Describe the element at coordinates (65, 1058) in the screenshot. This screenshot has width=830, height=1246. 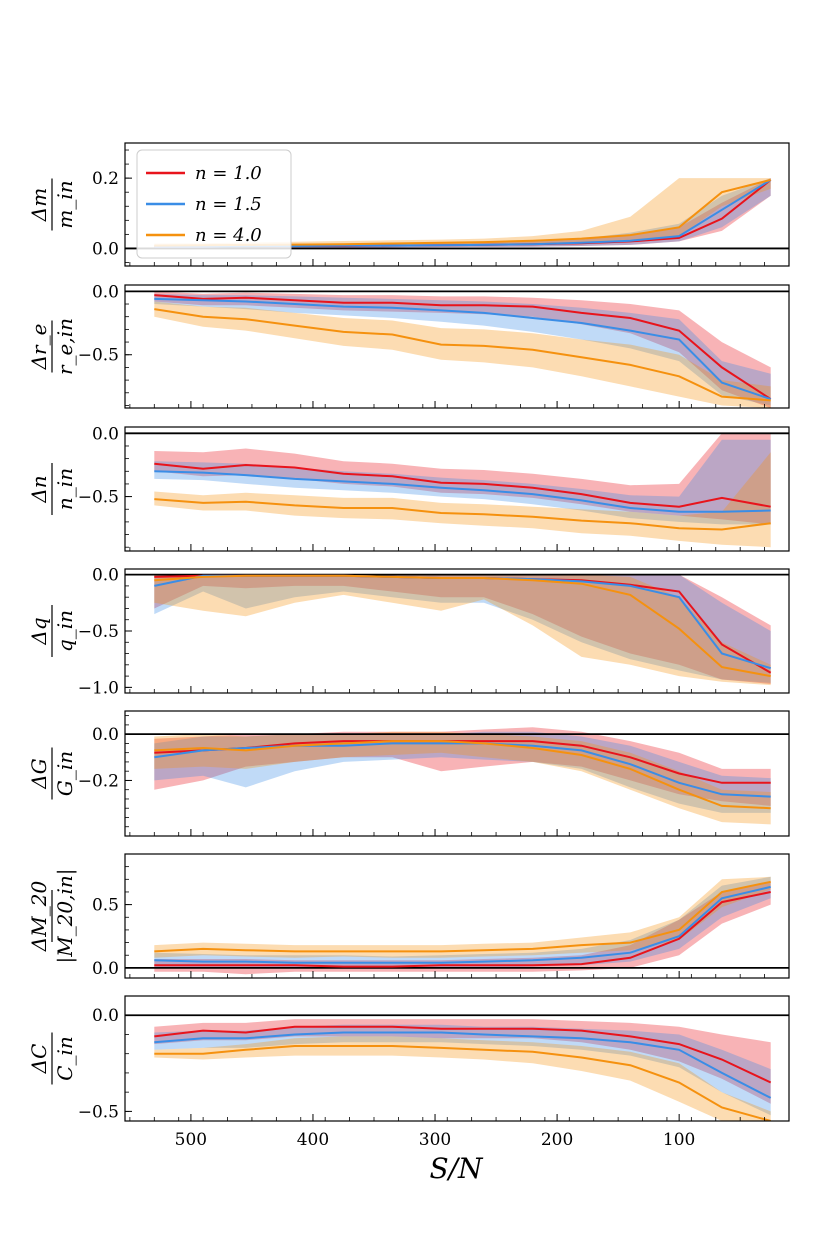
I see `y-label-denominator: C_in` at that location.